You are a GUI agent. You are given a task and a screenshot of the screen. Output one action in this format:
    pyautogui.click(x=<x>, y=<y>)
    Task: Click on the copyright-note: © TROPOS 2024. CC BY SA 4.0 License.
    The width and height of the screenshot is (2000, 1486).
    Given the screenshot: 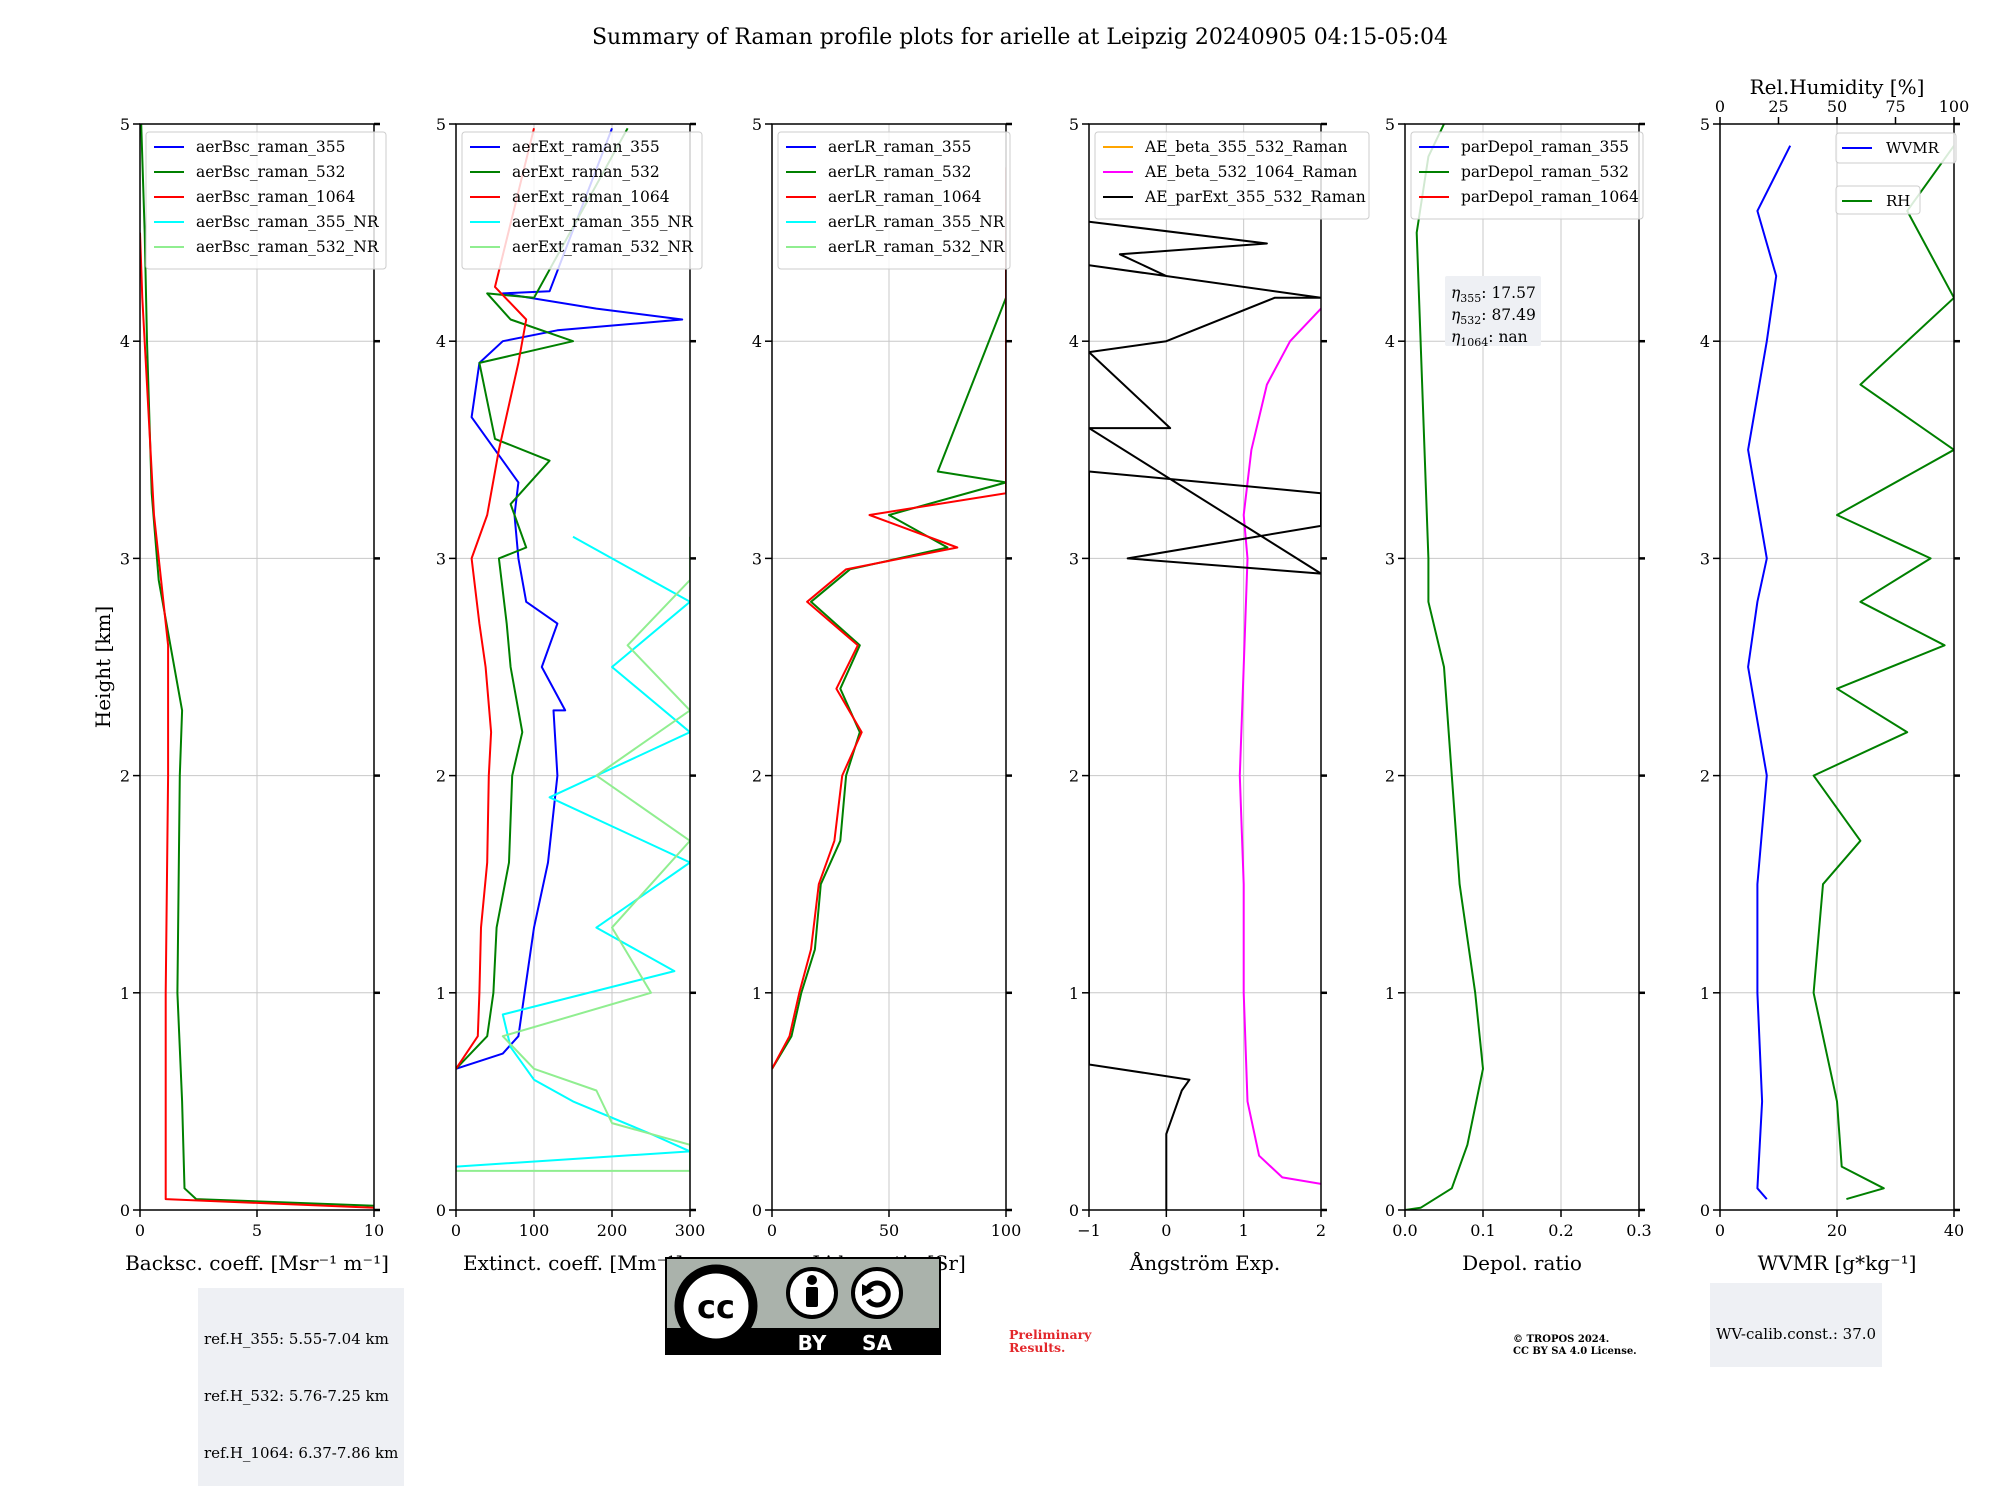 What is the action you would take?
    pyautogui.click(x=1575, y=1345)
    